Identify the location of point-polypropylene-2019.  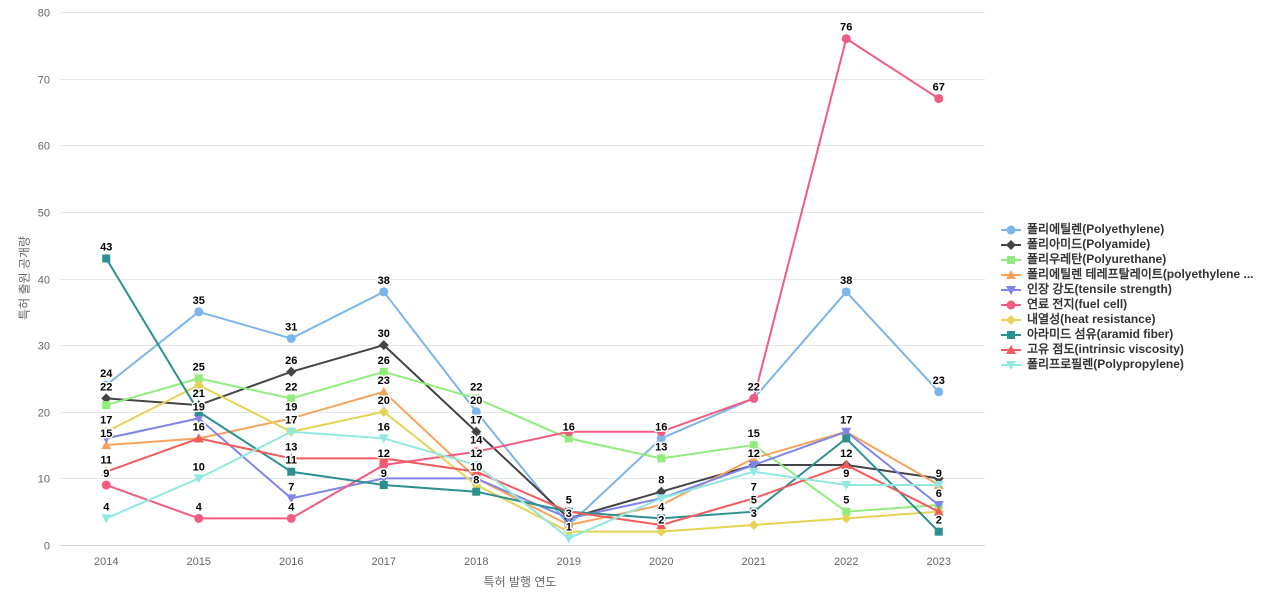
(568, 539).